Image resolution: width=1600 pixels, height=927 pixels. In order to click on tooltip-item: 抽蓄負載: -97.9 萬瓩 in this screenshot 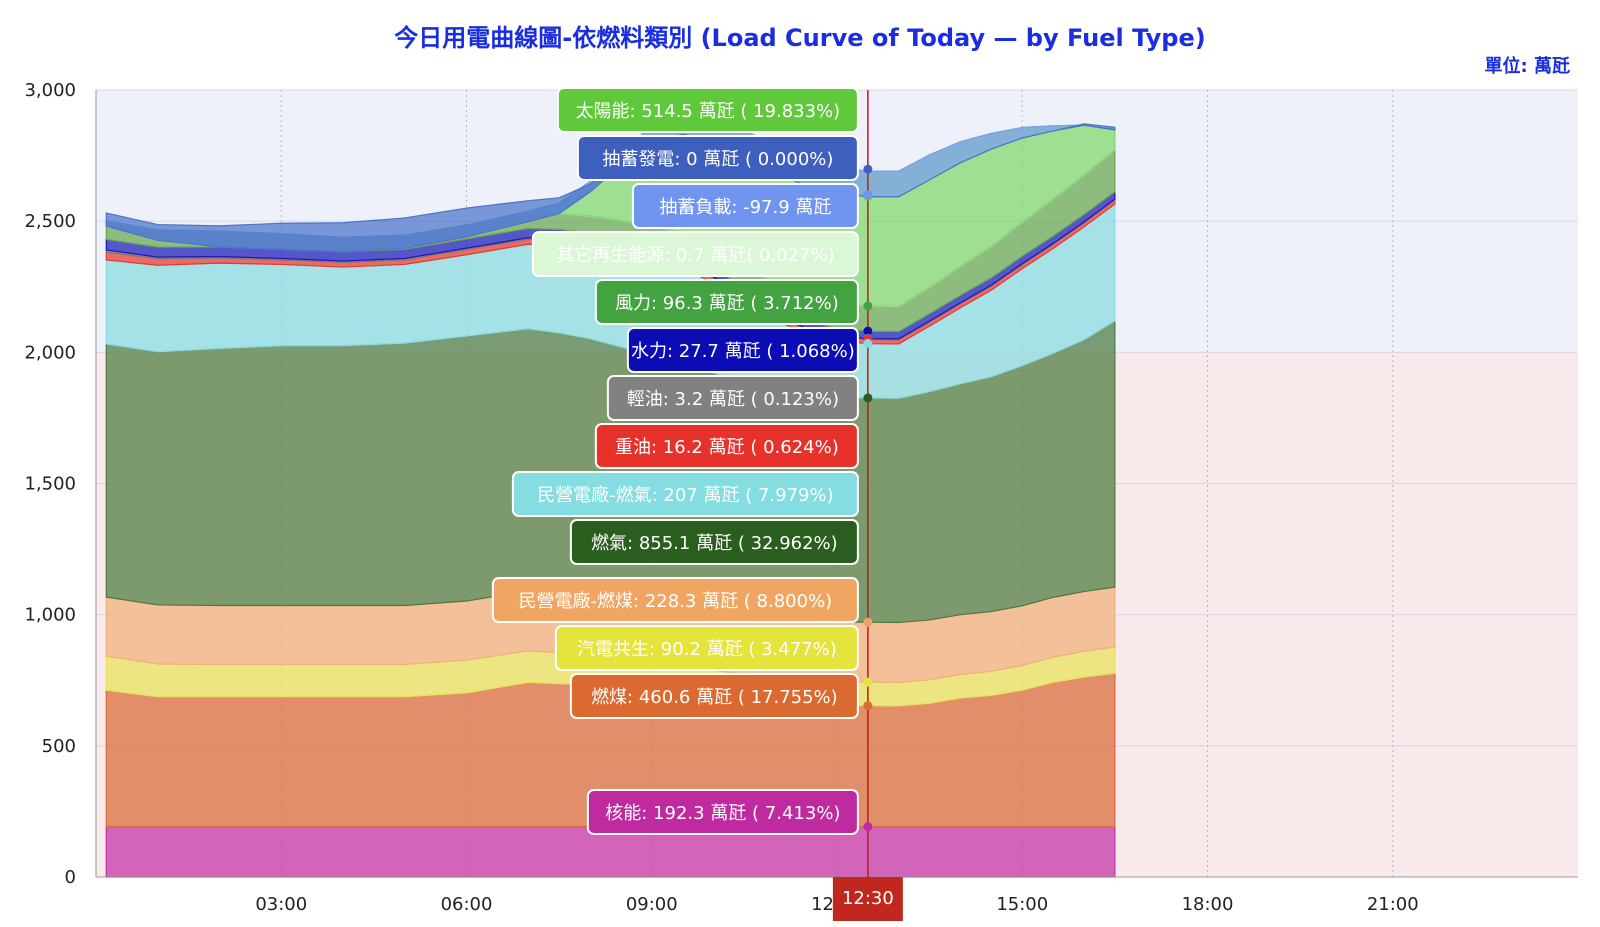, I will do `click(745, 206)`.